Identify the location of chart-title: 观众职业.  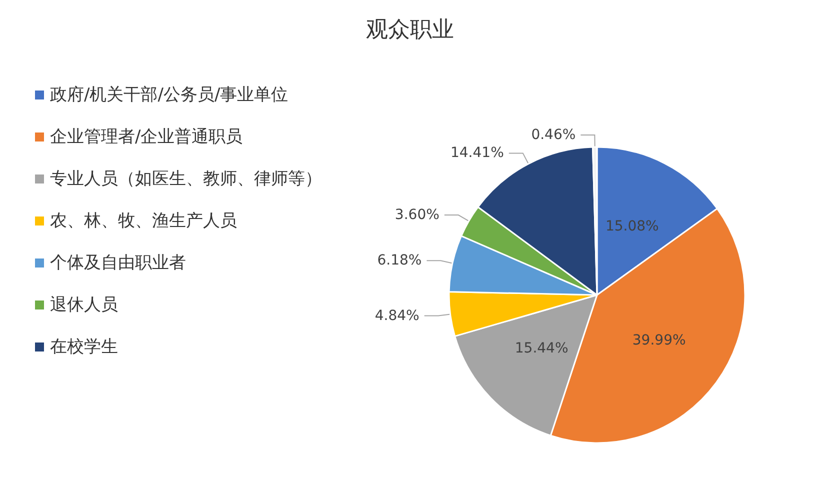
(410, 30).